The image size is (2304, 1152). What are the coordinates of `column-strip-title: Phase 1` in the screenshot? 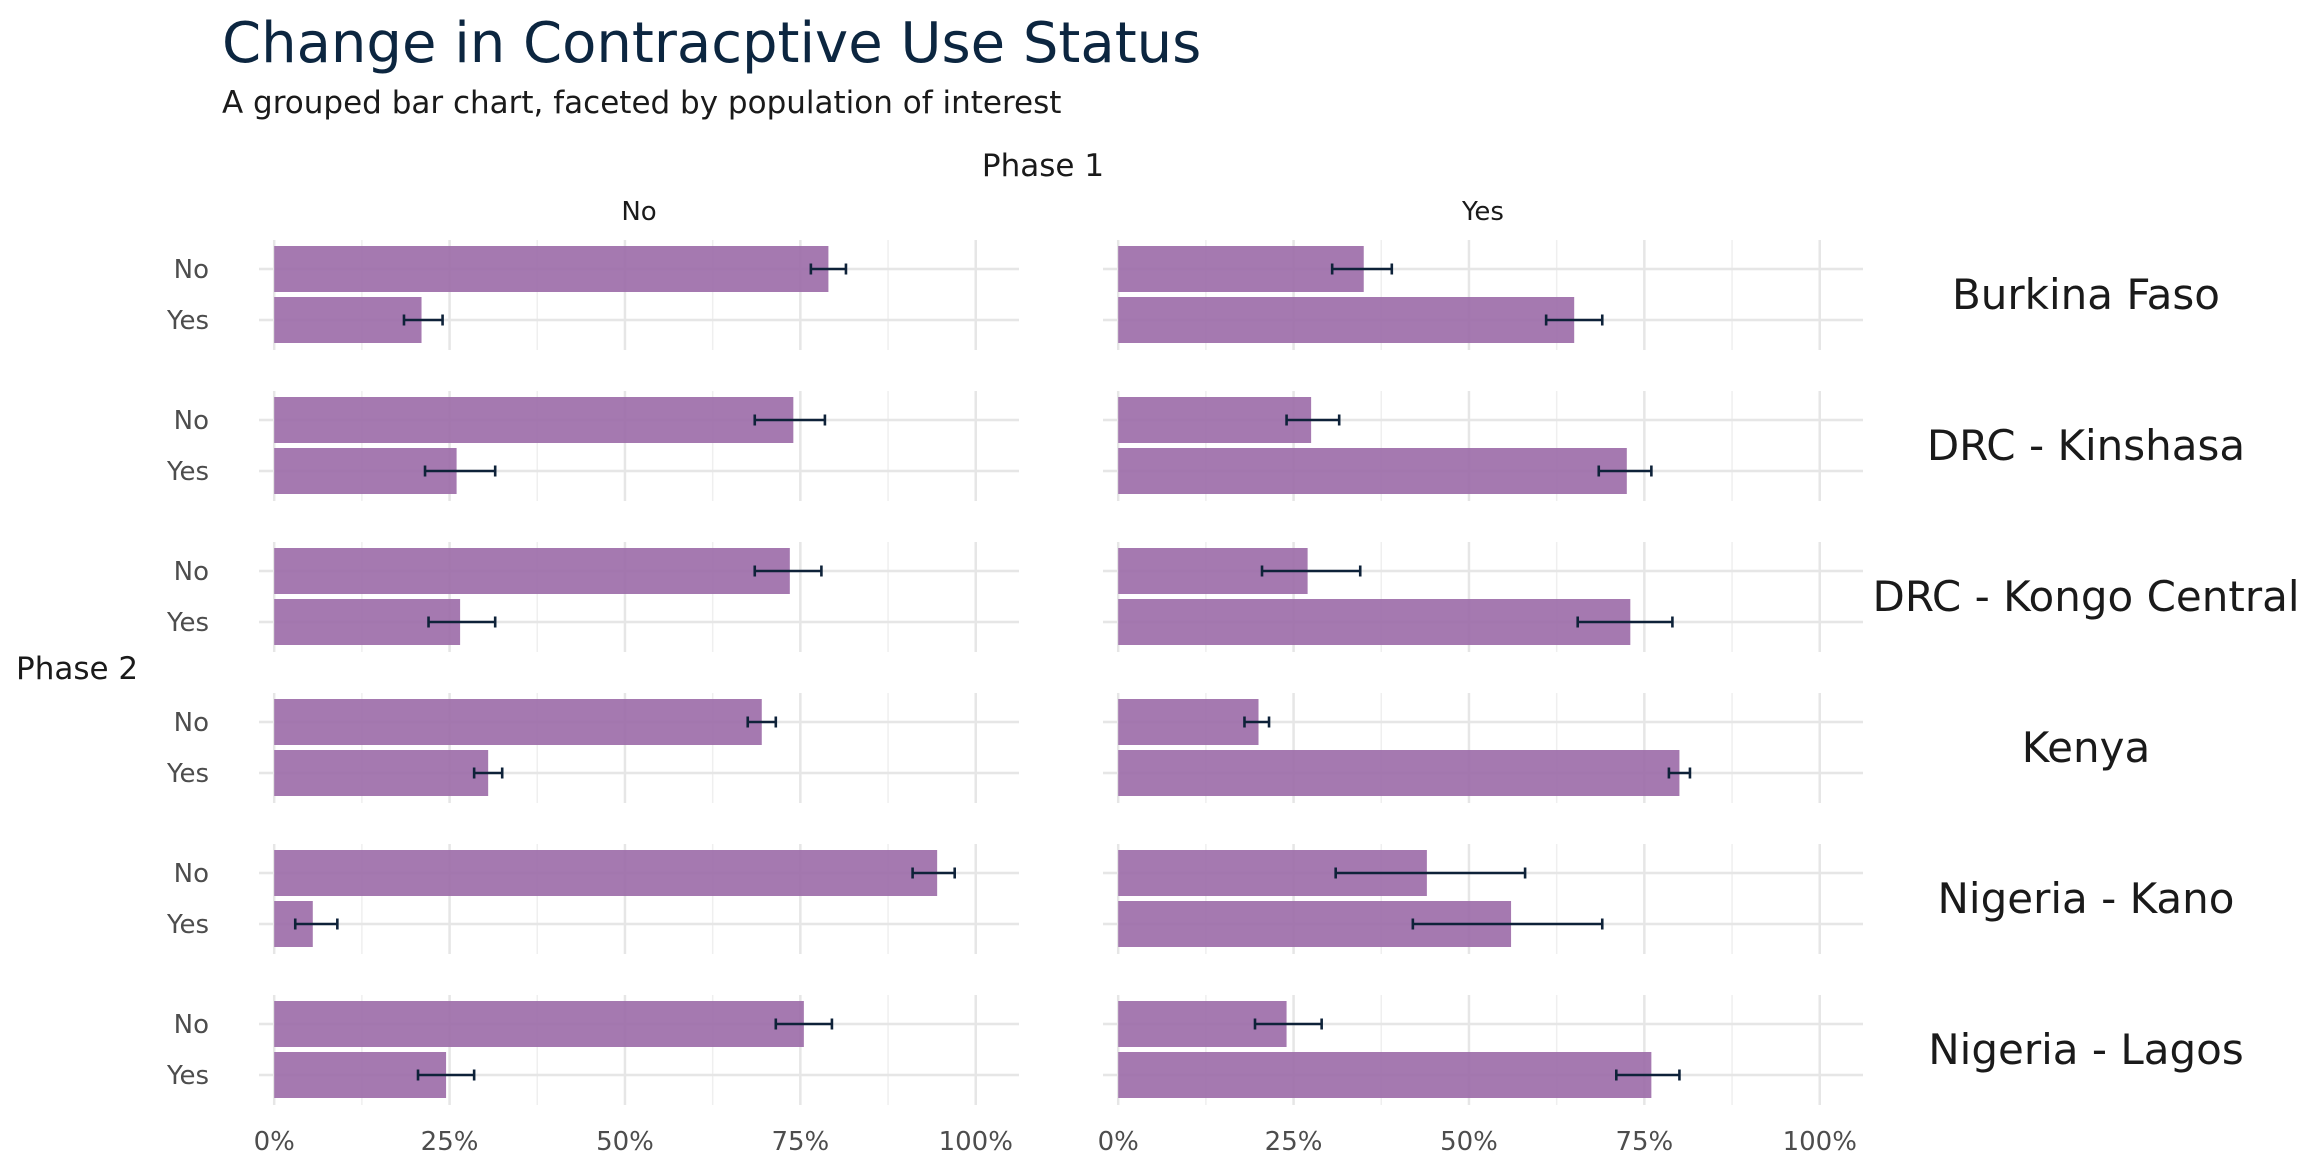 It's located at (1043, 166).